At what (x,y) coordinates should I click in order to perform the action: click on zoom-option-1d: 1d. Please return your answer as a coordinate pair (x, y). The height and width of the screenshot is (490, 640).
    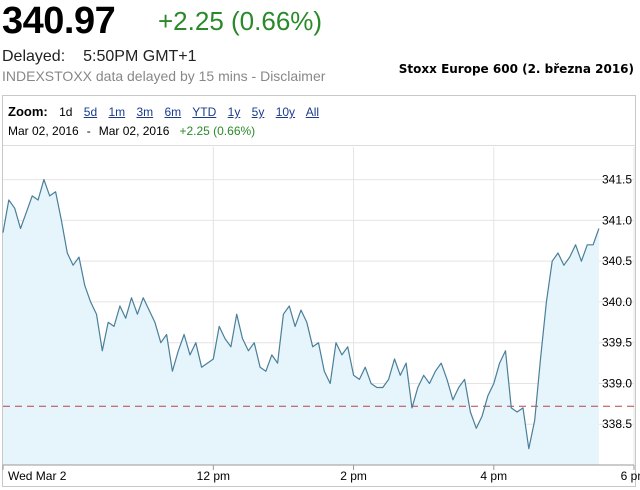
    Looking at the image, I should click on (66, 112).